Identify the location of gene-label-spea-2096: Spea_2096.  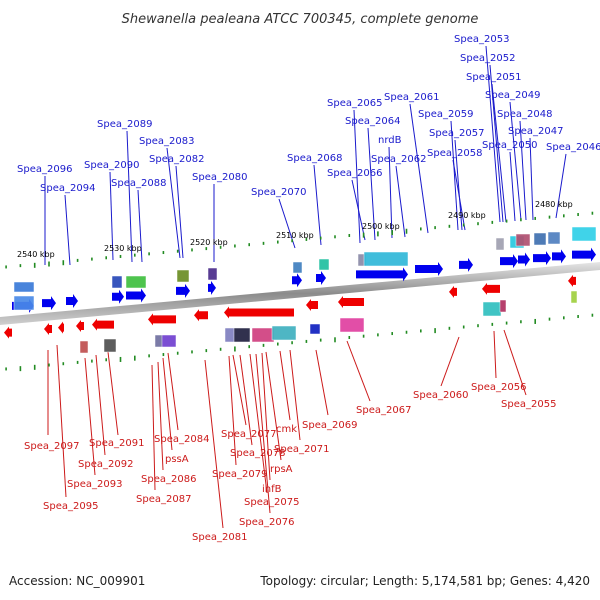
(44, 169).